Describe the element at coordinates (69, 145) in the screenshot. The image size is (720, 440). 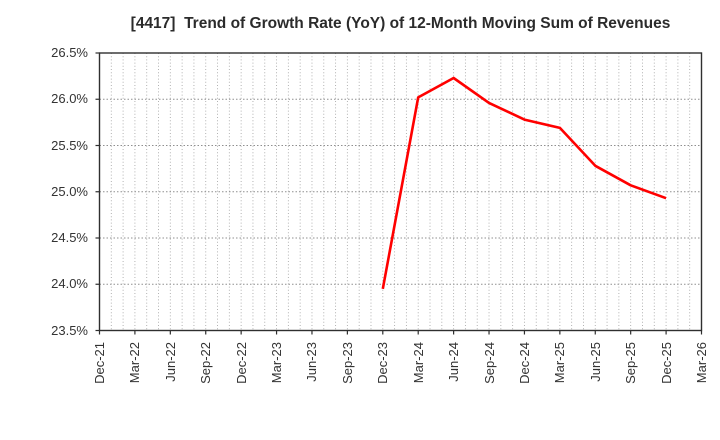
I see `y-tick-label: 25.5%` at that location.